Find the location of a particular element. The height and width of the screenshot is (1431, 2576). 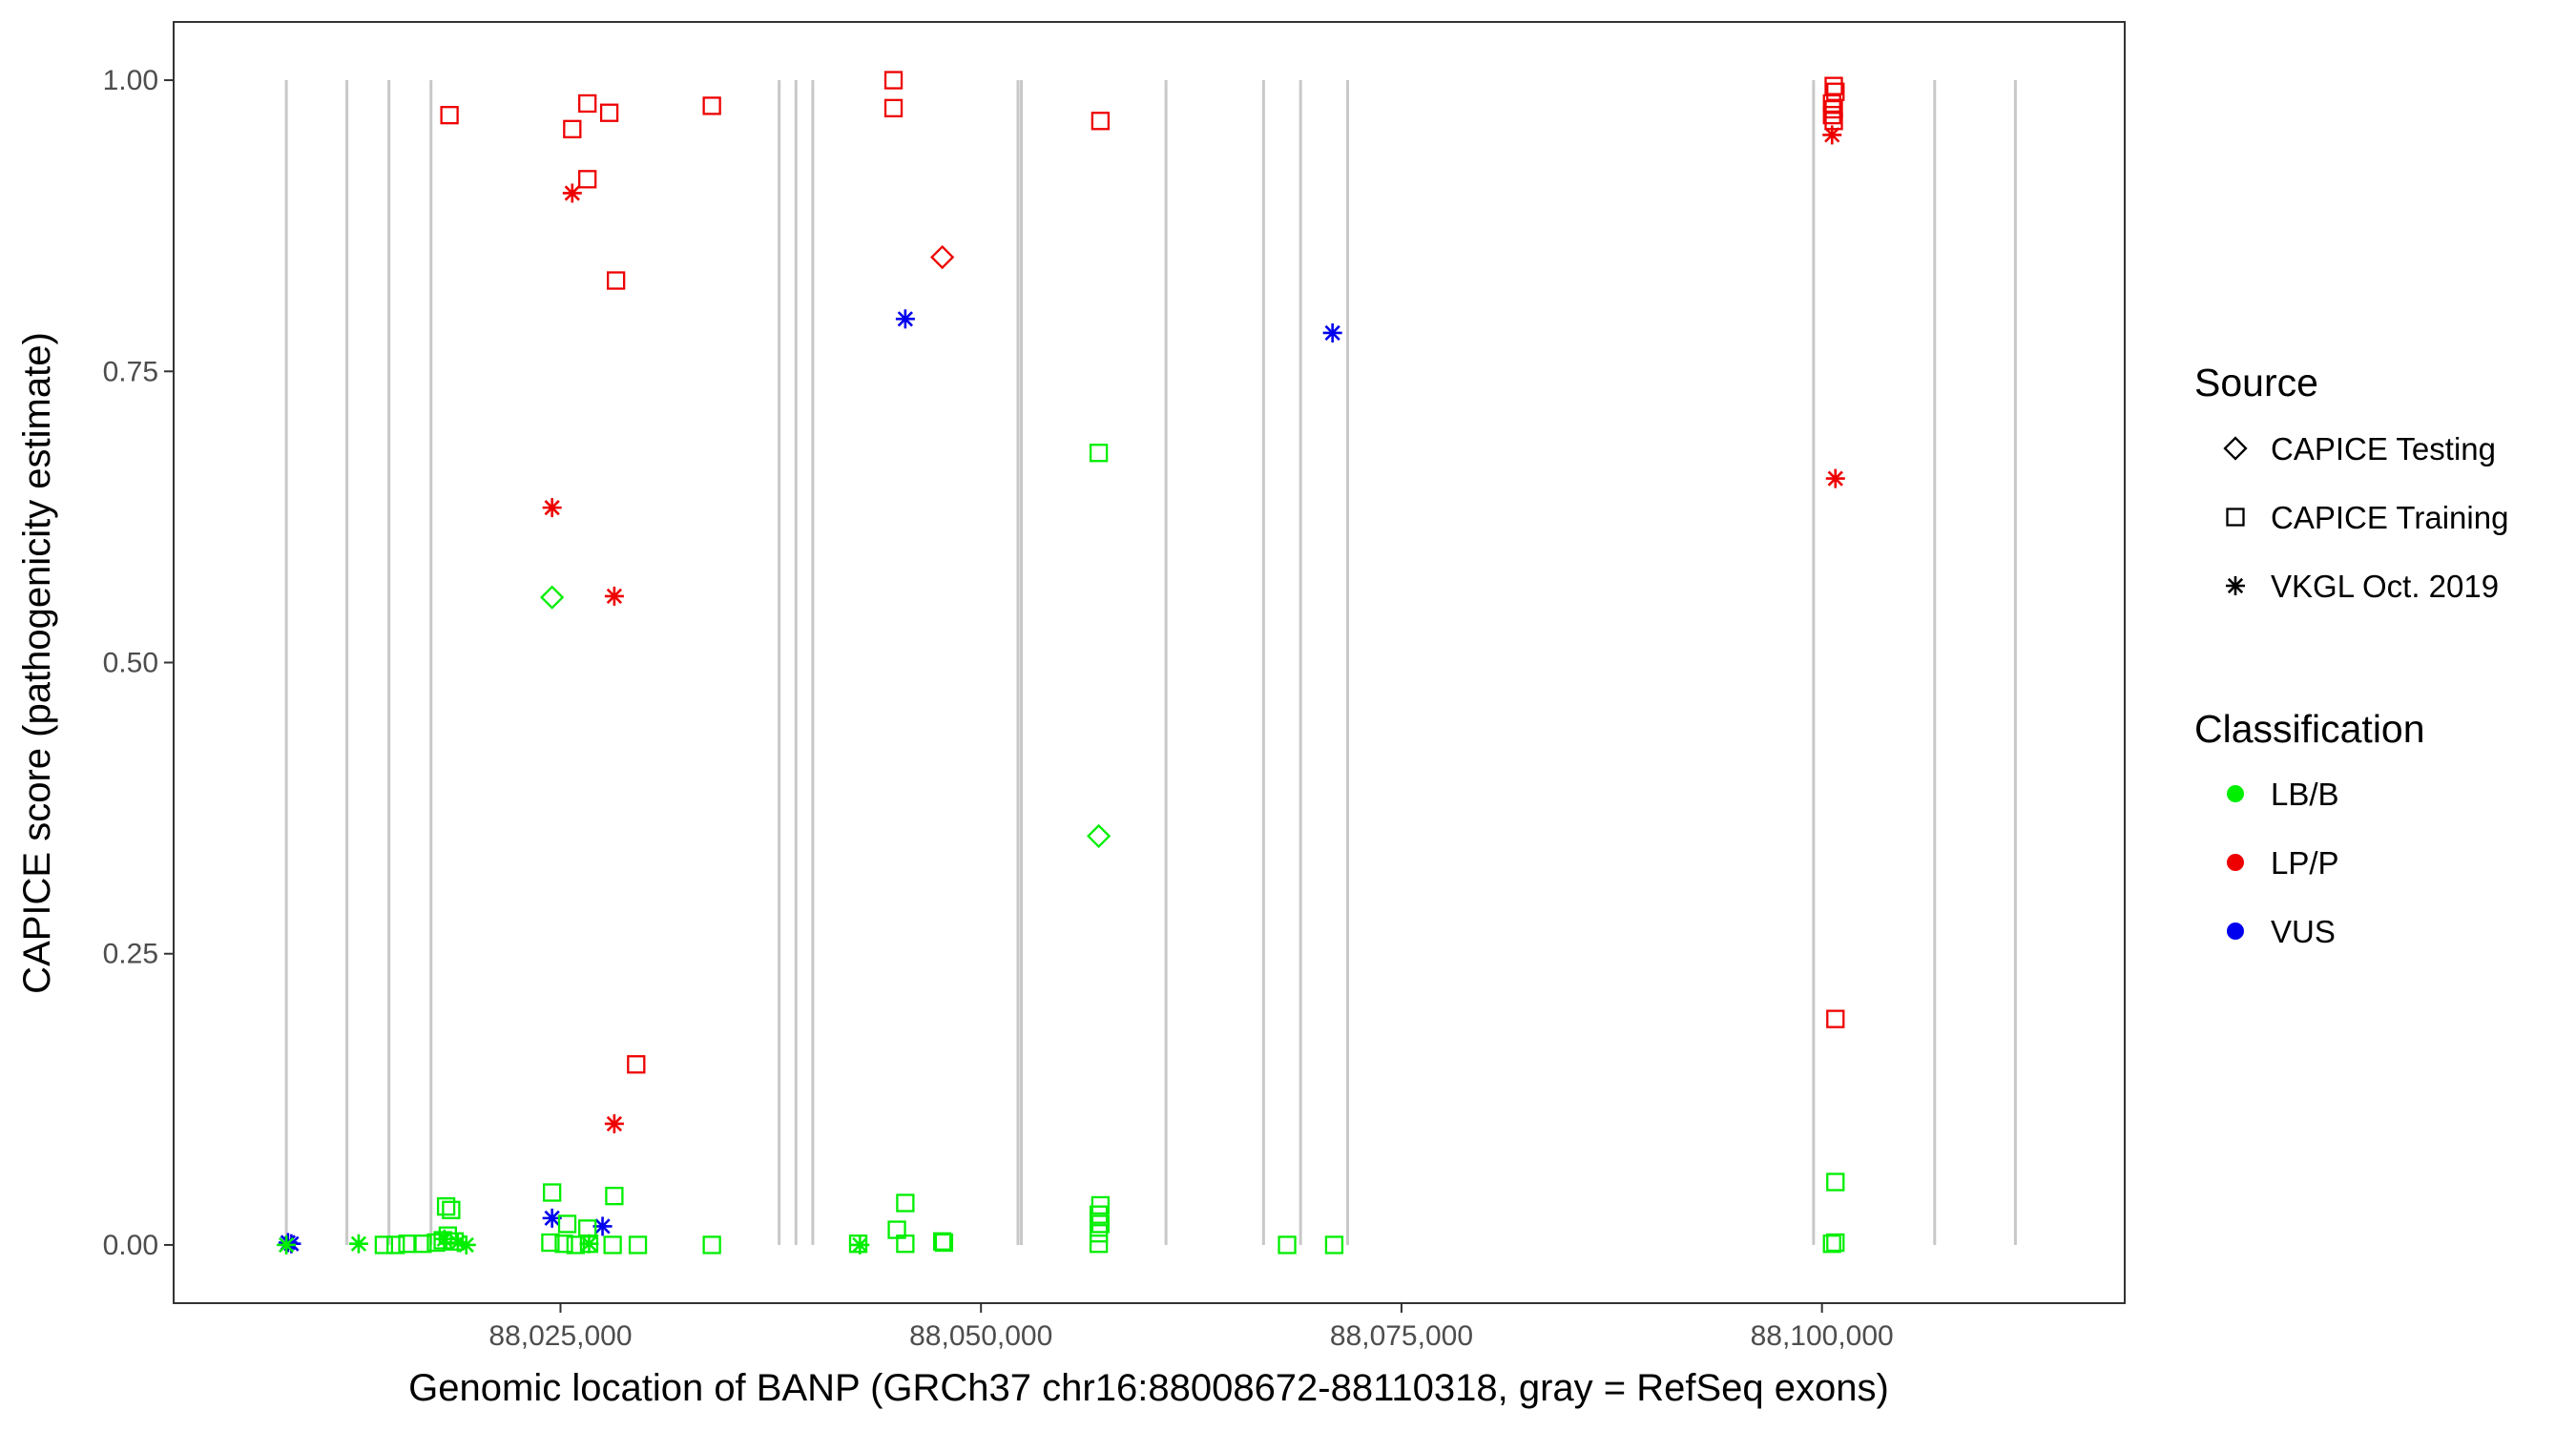

y-axis: 0.00 0.25 0.50 0.75 1.00 is located at coordinates (138, 663).